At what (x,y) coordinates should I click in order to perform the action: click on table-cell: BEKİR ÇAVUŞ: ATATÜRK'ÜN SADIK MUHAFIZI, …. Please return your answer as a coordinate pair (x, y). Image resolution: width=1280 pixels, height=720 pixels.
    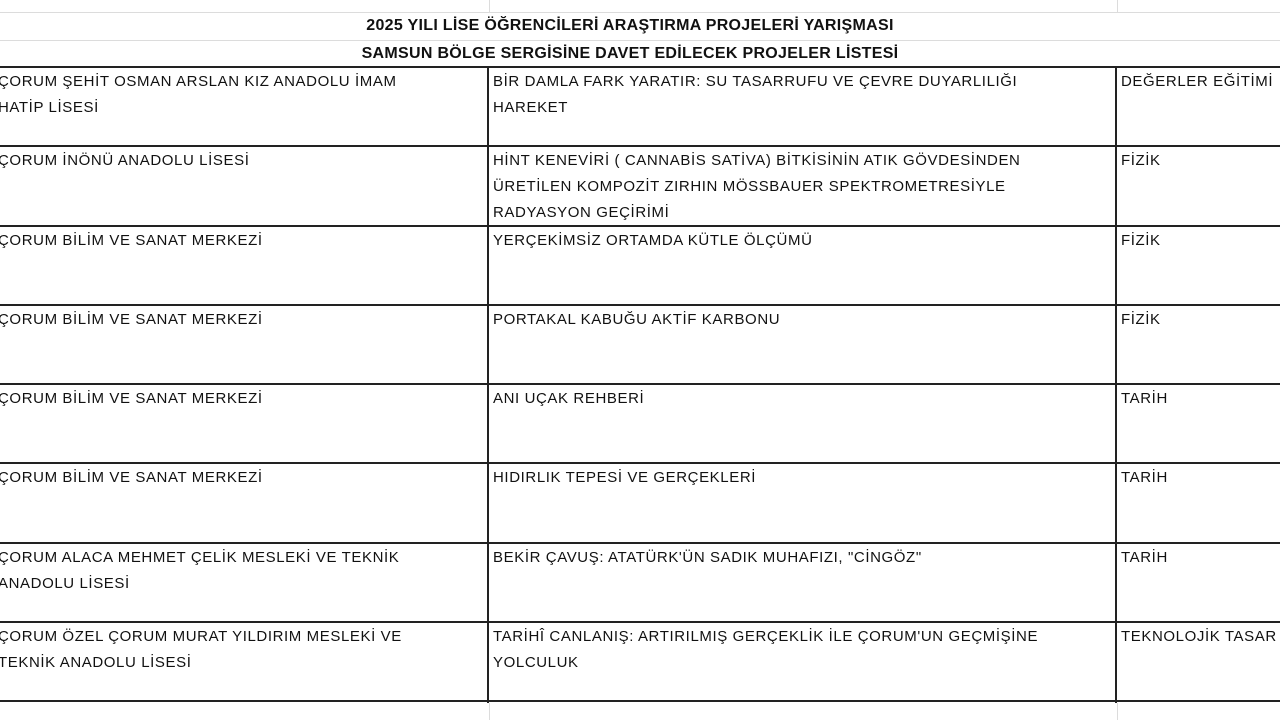
    Looking at the image, I should click on (803, 583).